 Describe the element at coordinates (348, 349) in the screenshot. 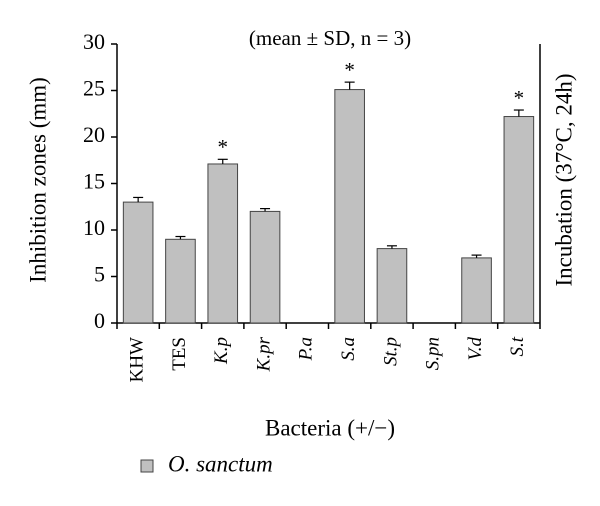

I see `x-tick-label: S.a` at that location.